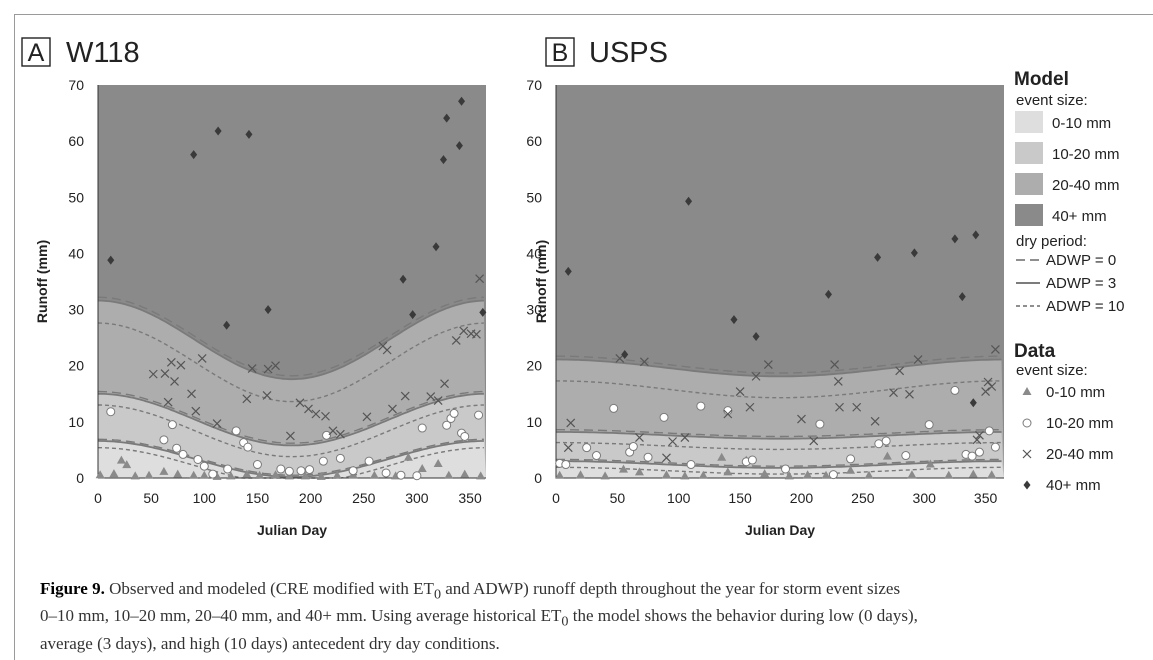 The height and width of the screenshot is (660, 1153). I want to click on legend-band-label: 40+ mm, so click(1079, 216).